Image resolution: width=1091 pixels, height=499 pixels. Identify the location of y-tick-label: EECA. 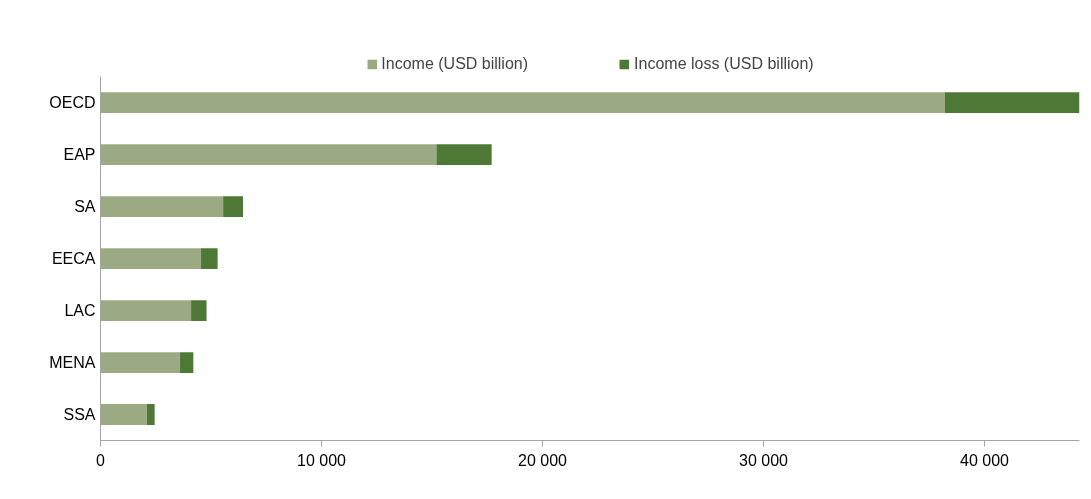
(73, 259).